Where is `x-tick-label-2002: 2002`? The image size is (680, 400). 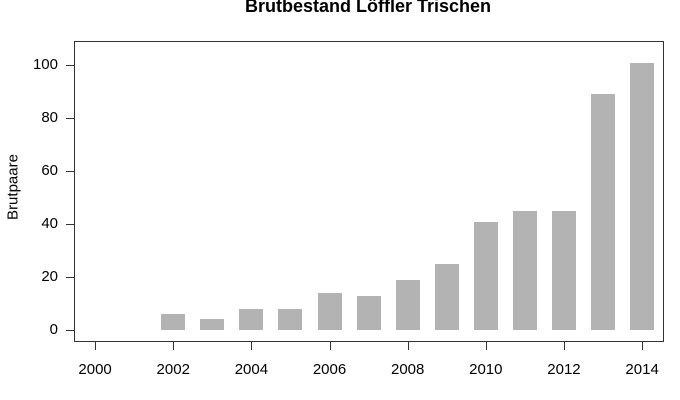 x-tick-label-2002: 2002 is located at coordinates (173, 369).